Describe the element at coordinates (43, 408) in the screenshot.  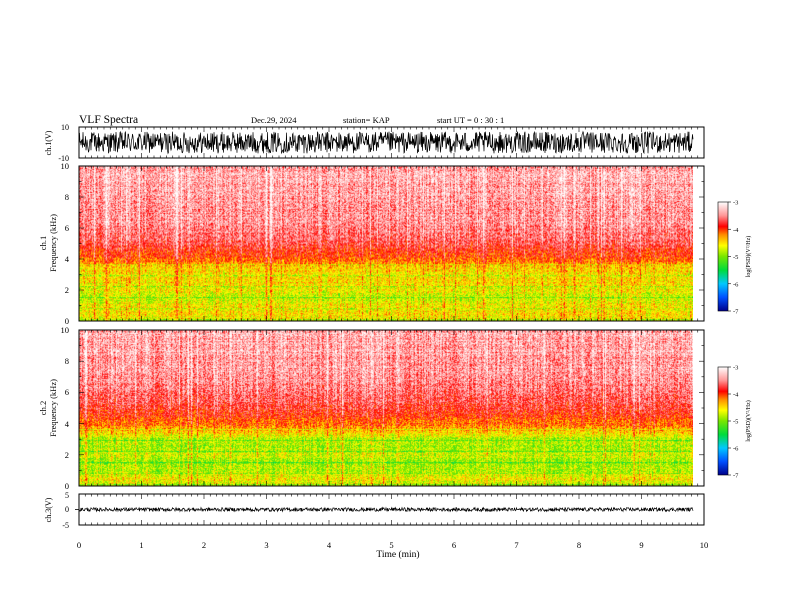
I see `yl3-line: ch.2` at that location.